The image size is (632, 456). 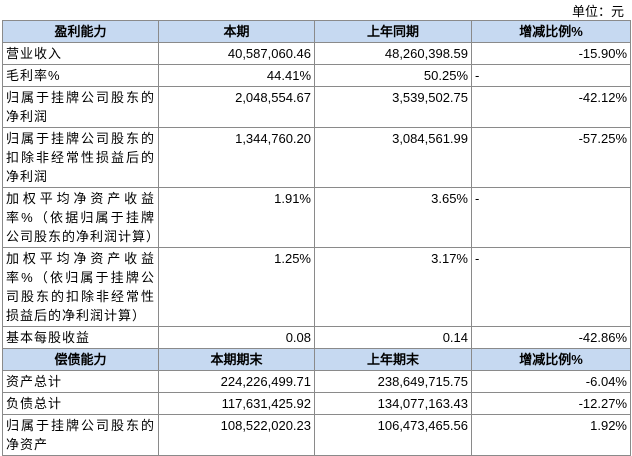 What do you see at coordinates (236, 381) in the screenshot?
I see `value-cell: 224,226,499.71` at bounding box center [236, 381].